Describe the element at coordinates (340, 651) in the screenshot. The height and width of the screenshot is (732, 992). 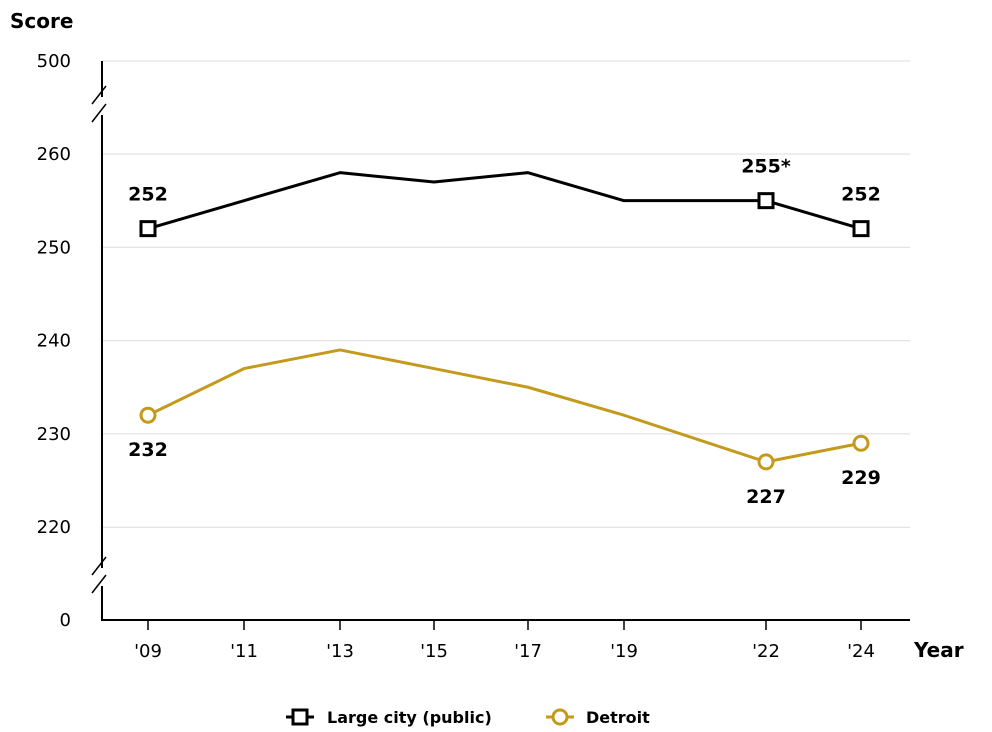
I see `x-tick-label: '13` at that location.